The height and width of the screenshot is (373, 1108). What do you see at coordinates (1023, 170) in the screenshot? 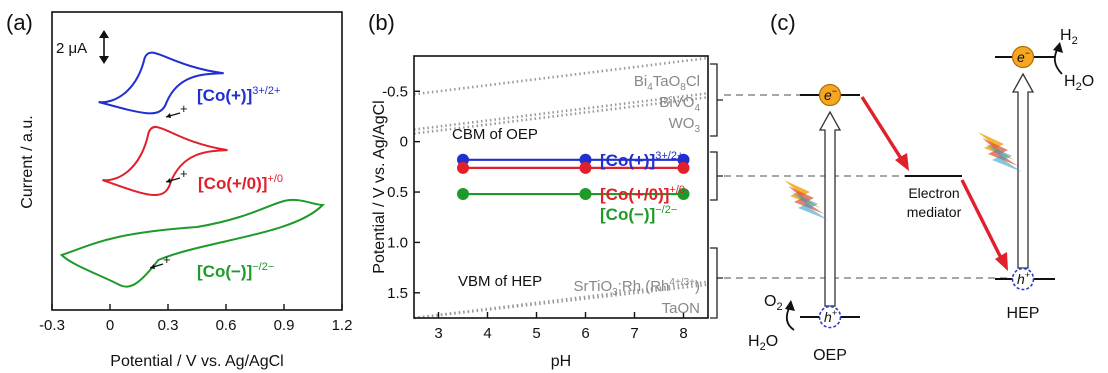
I see `hep-excitation-arrow` at bounding box center [1023, 170].